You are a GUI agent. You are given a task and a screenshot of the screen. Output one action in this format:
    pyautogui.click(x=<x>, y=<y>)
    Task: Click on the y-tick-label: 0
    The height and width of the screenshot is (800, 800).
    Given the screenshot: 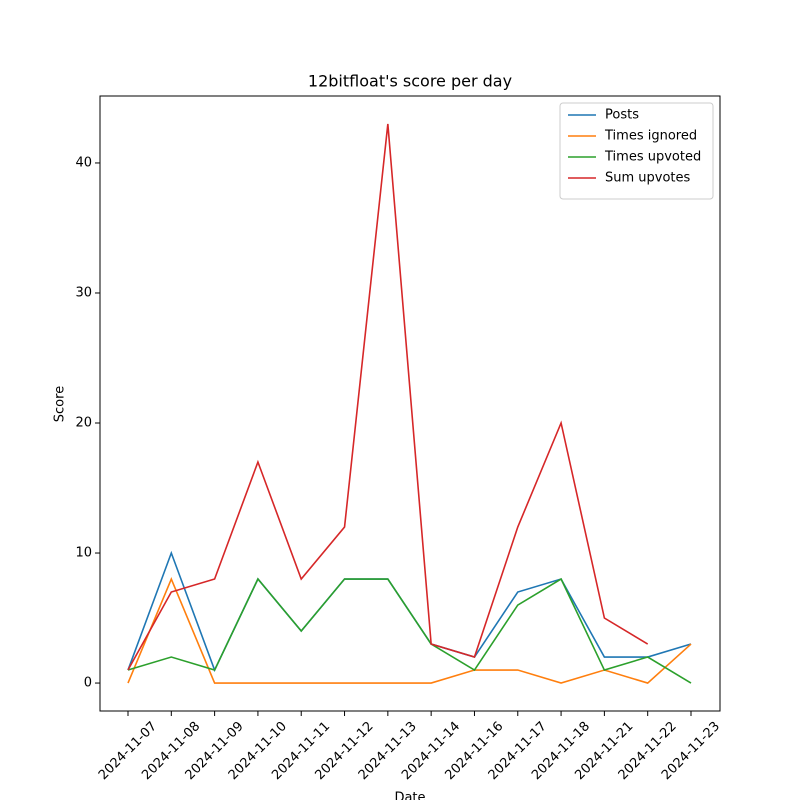 What is the action you would take?
    pyautogui.click(x=88, y=683)
    